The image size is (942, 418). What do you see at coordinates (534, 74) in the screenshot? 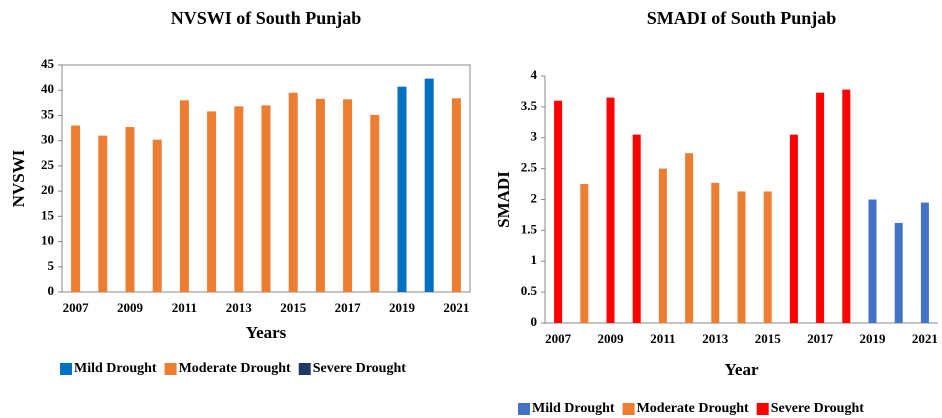
I see `y-tick-label: 4` at bounding box center [534, 74].